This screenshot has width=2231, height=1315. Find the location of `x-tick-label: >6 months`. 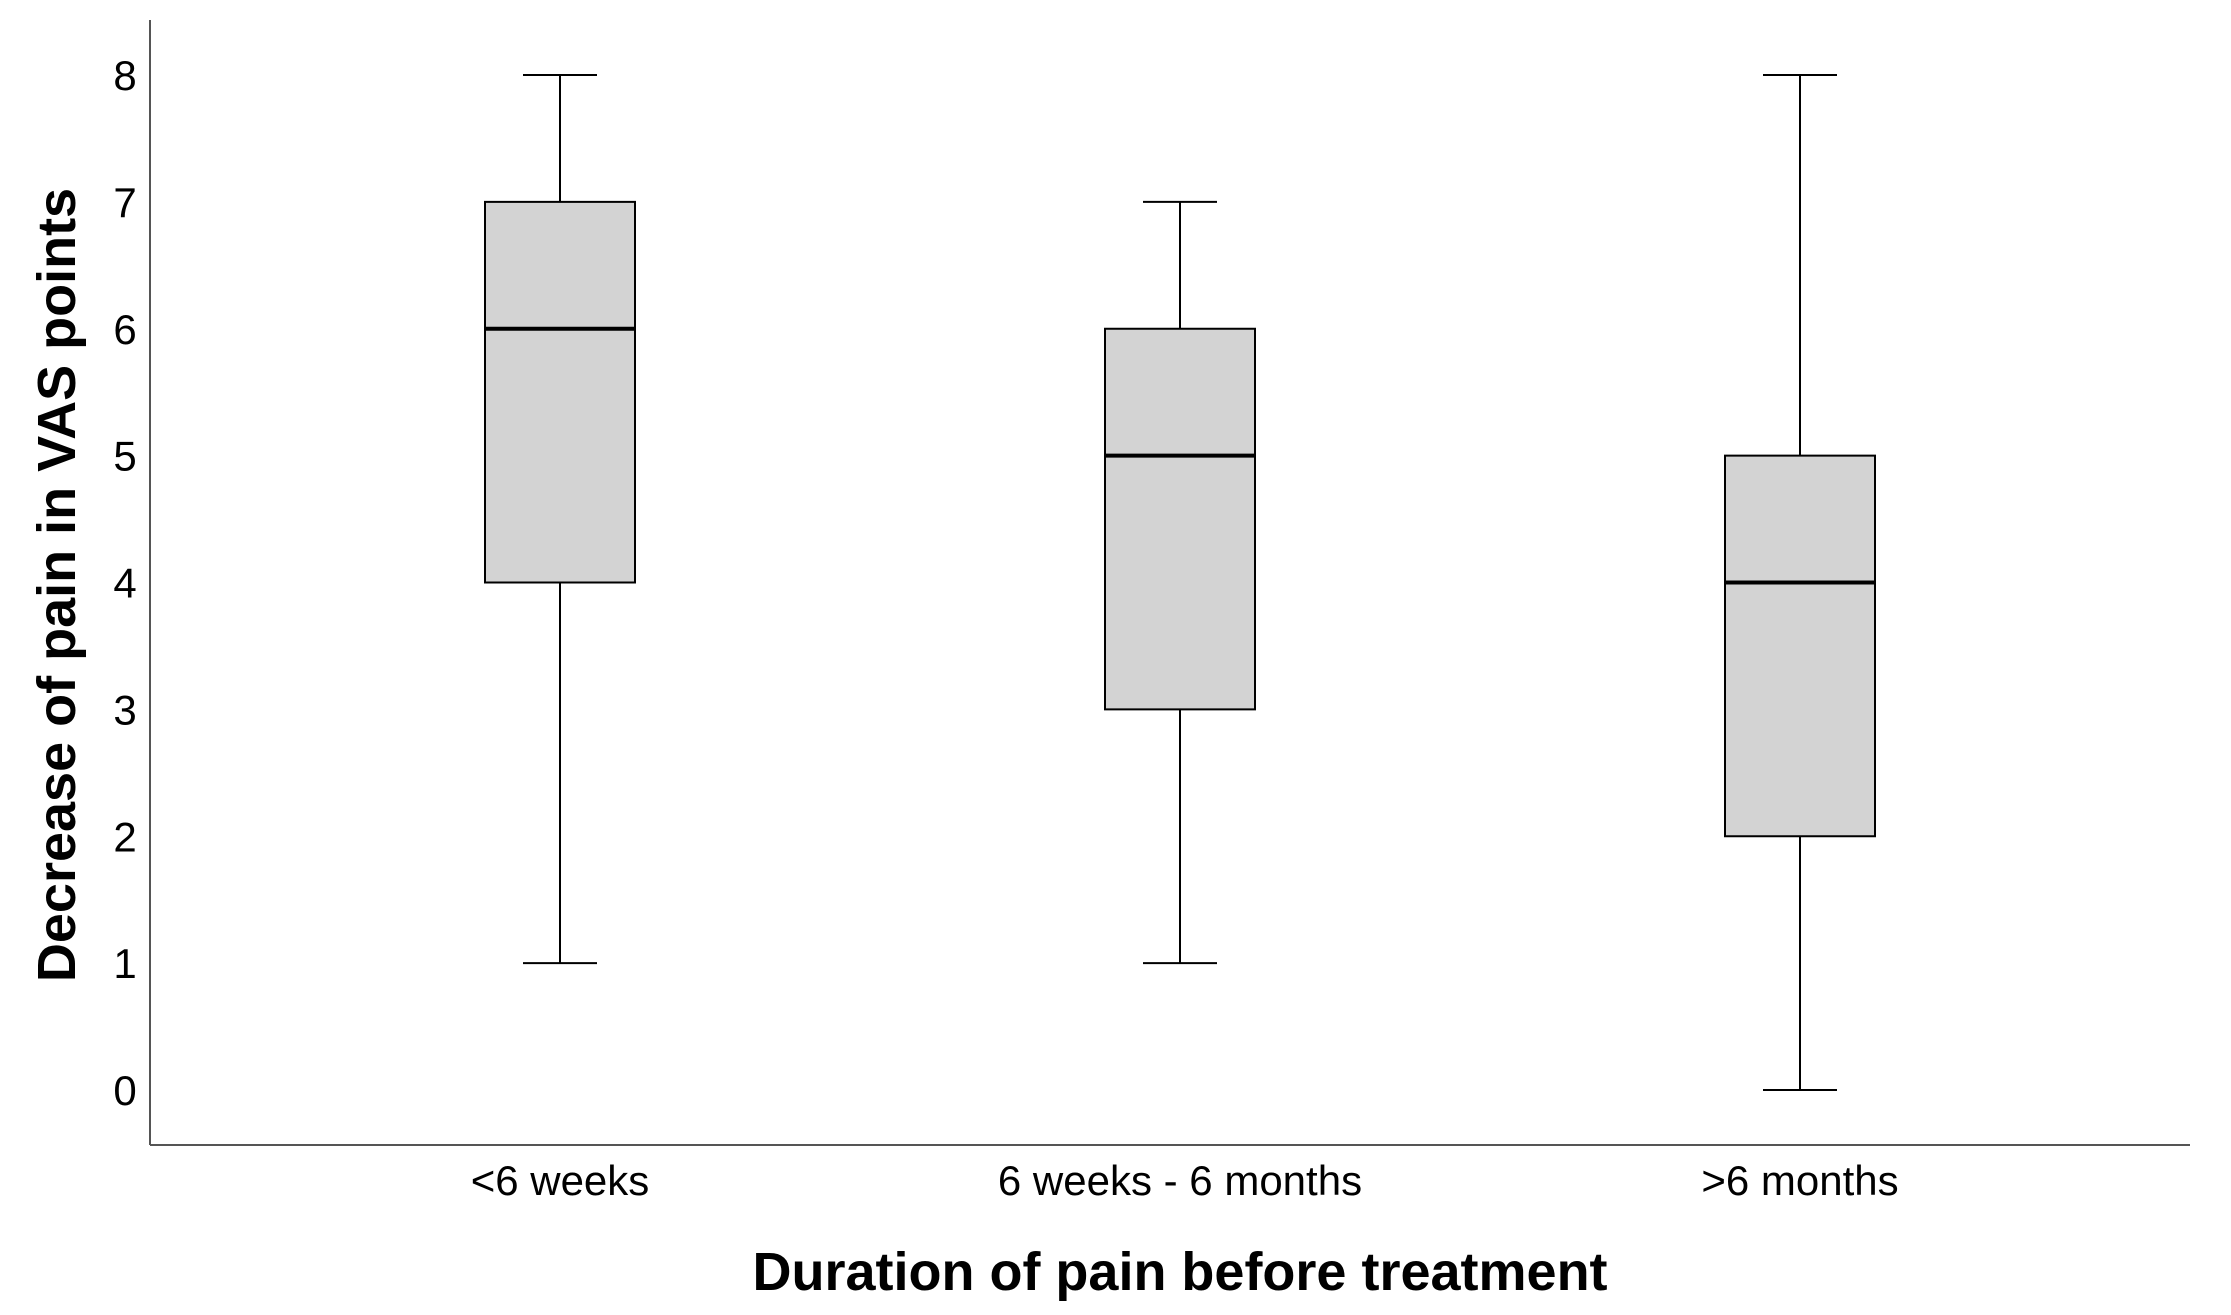

x-tick-label: >6 months is located at coordinates (1799, 1180).